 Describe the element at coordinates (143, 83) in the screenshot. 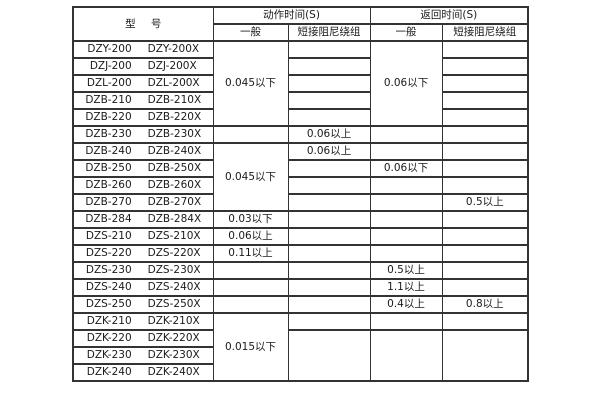

I see `model-cell: DZL-200 DZL-200X` at that location.